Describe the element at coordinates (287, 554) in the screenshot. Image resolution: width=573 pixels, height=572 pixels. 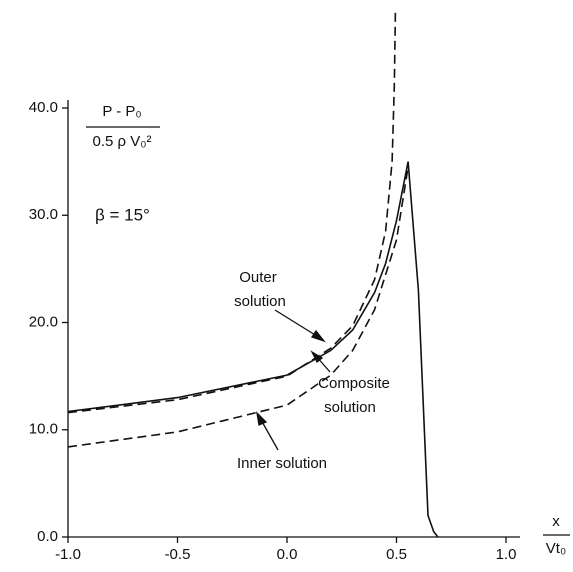
I see `x-tick-label: 0.0` at that location.